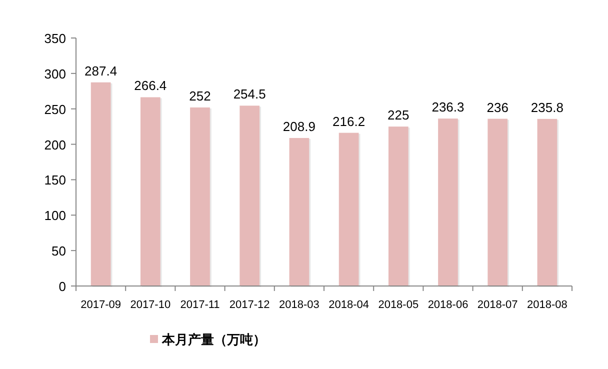 The image size is (608, 369). What do you see at coordinates (299, 305) in the screenshot?
I see `x-tick-label: 2018-03` at bounding box center [299, 305].